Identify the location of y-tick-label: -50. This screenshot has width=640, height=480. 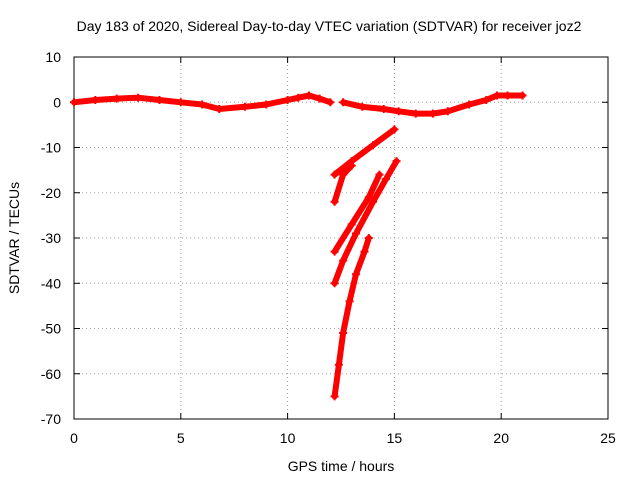
(51, 329).